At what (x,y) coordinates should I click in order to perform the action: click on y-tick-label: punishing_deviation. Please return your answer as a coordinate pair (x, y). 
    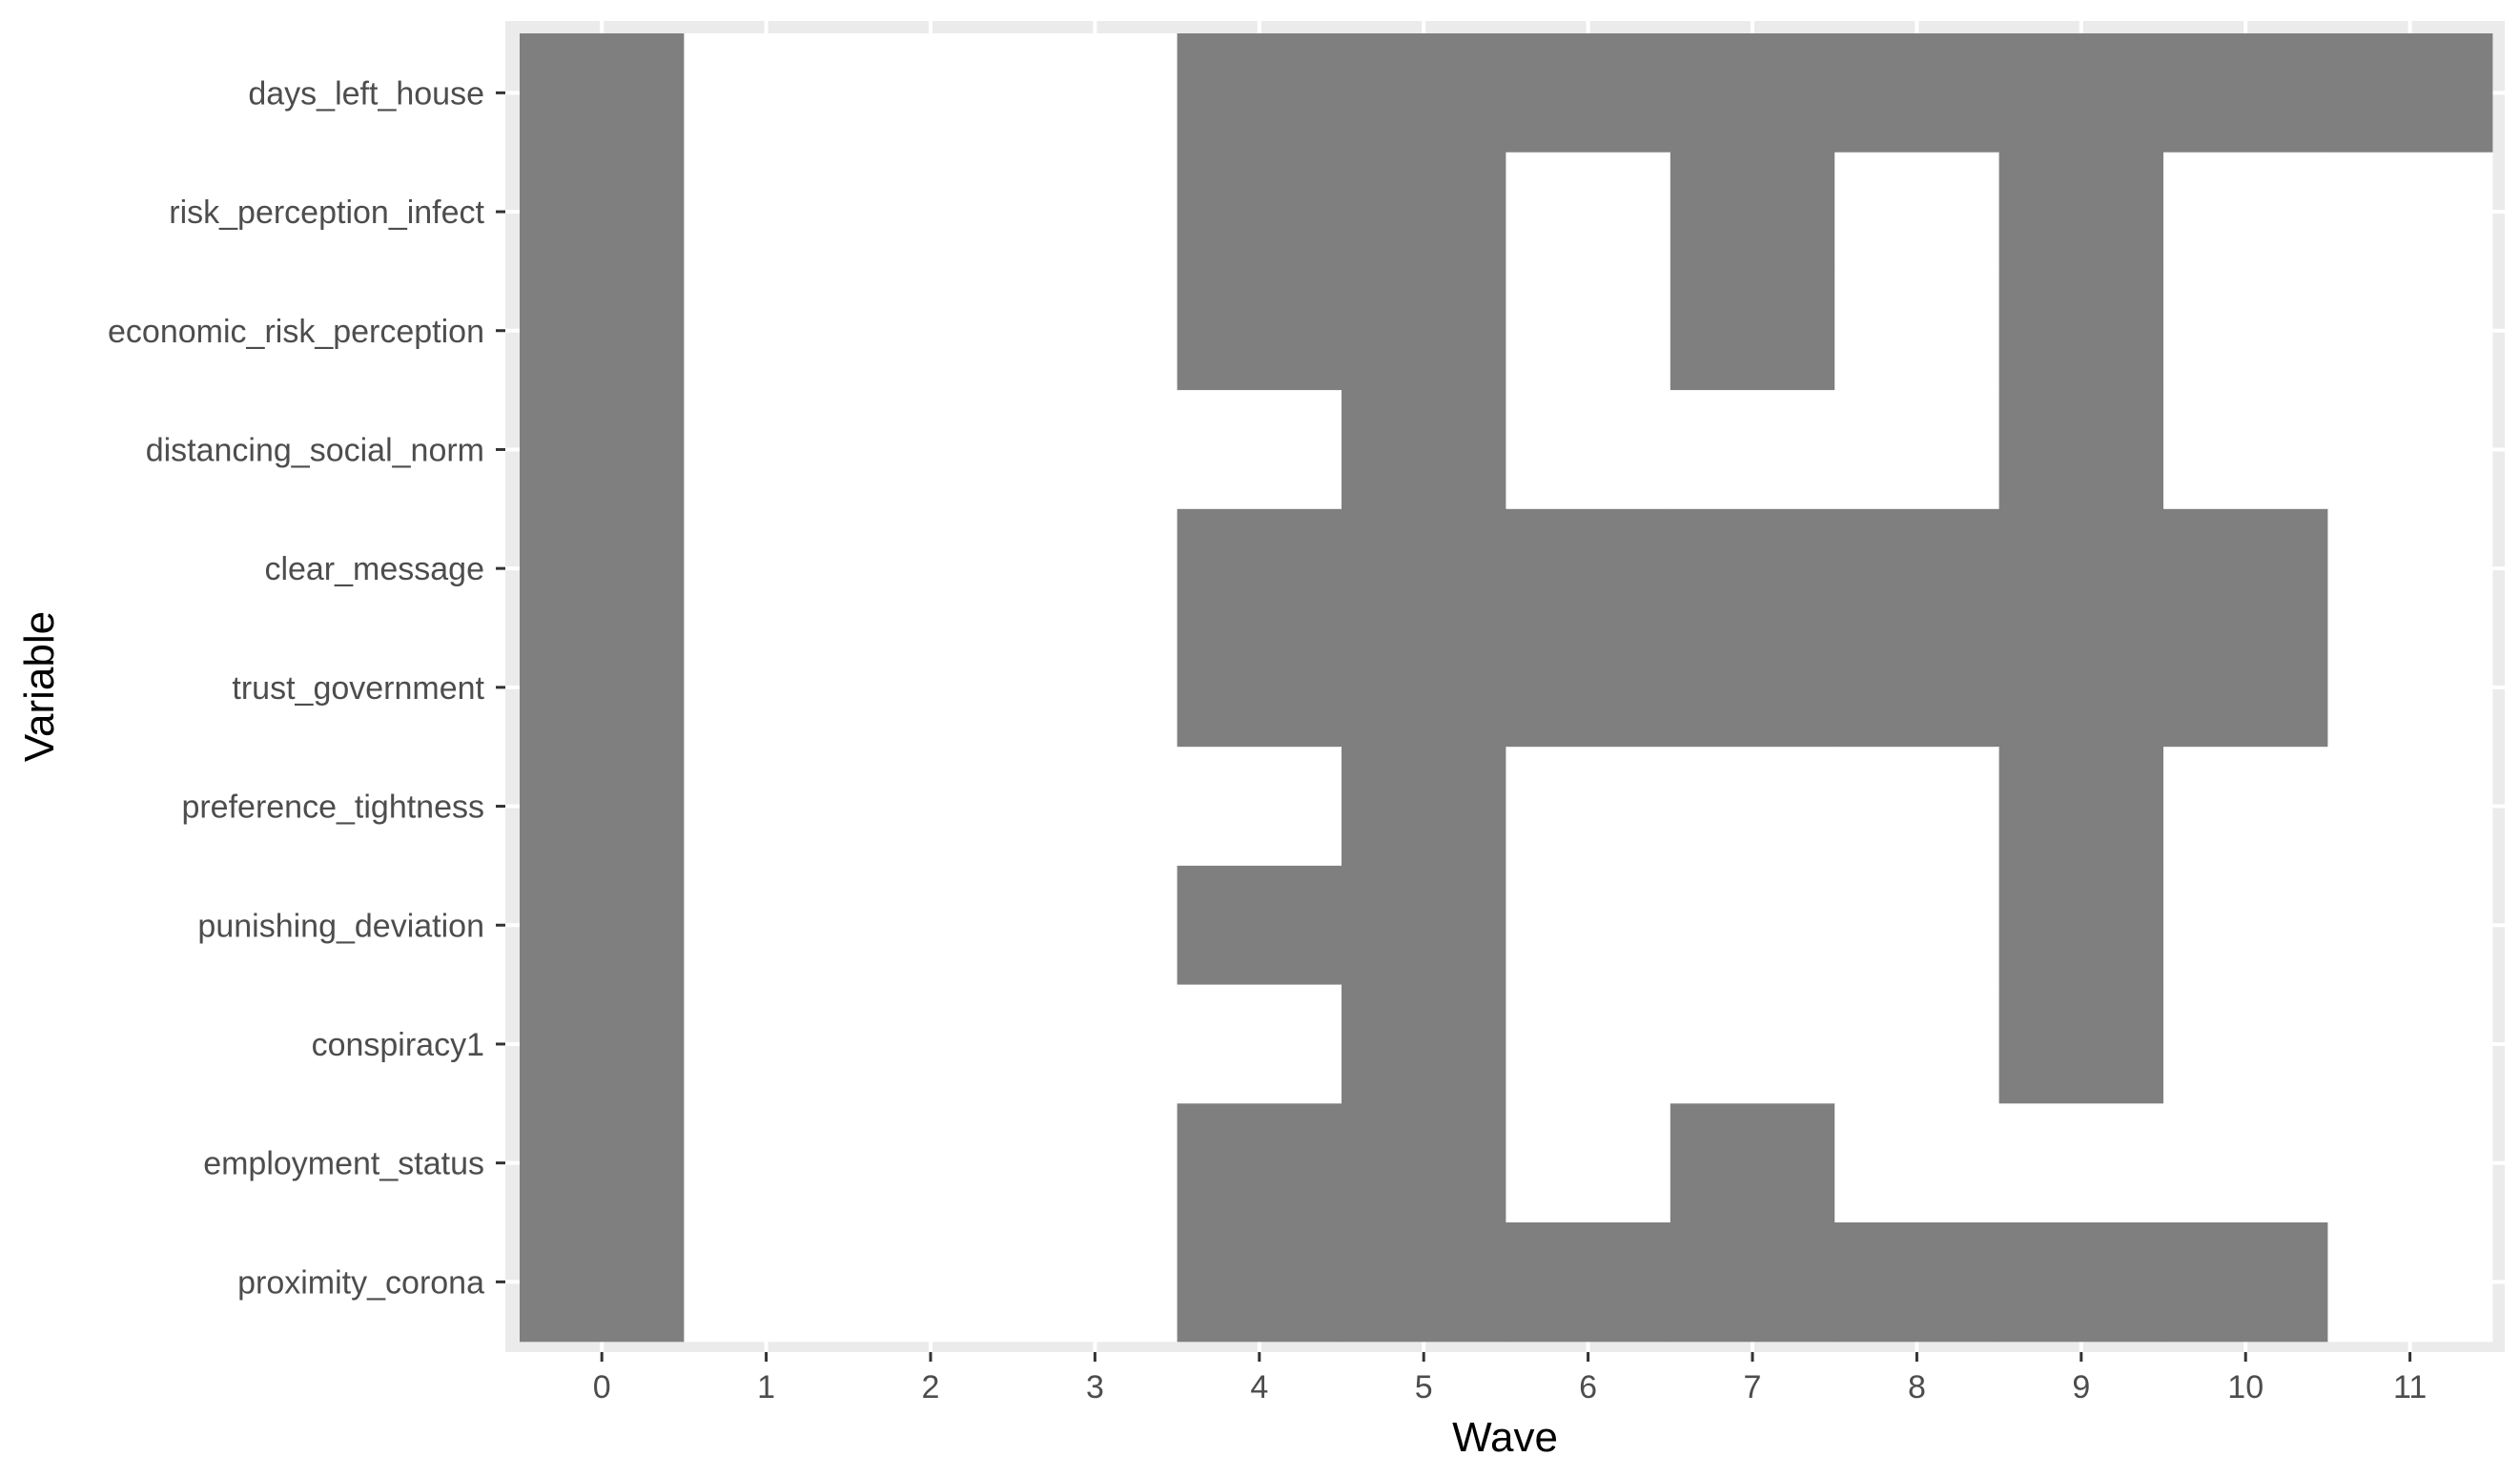
    Looking at the image, I should click on (340, 926).